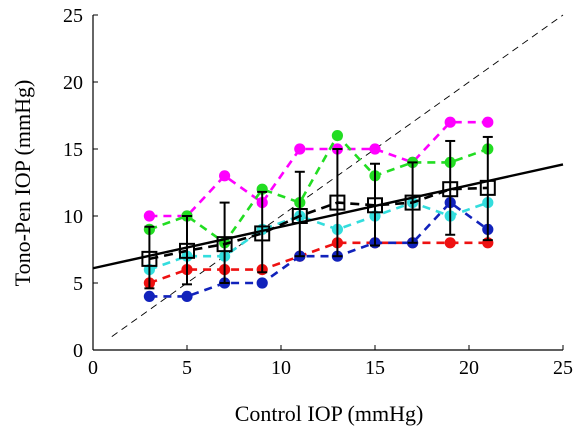 The height and width of the screenshot is (434, 573). Describe the element at coordinates (469, 368) in the screenshot. I see `x-tick-label: 20` at that location.